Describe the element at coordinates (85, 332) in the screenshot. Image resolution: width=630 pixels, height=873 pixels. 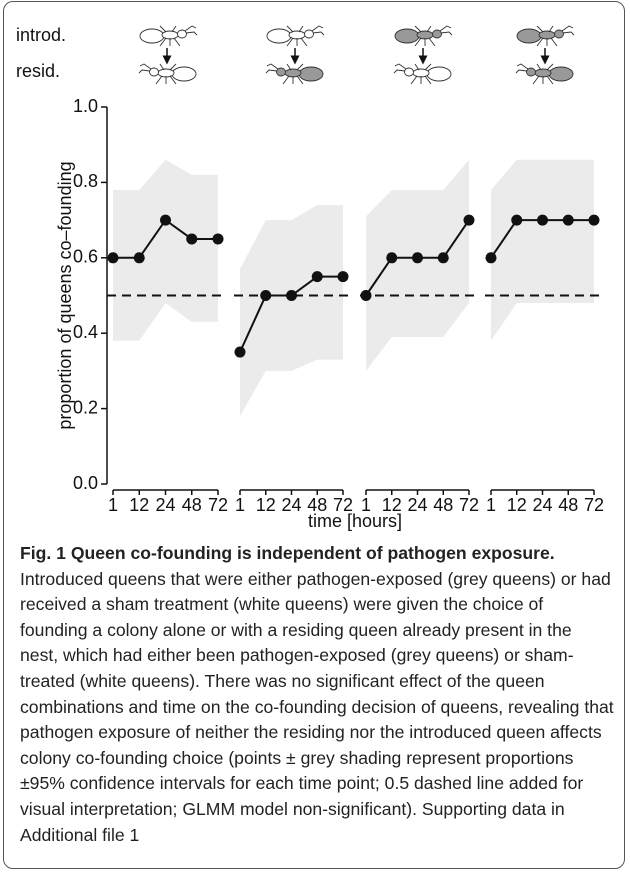
I see `y-tick-label: 0.4` at that location.